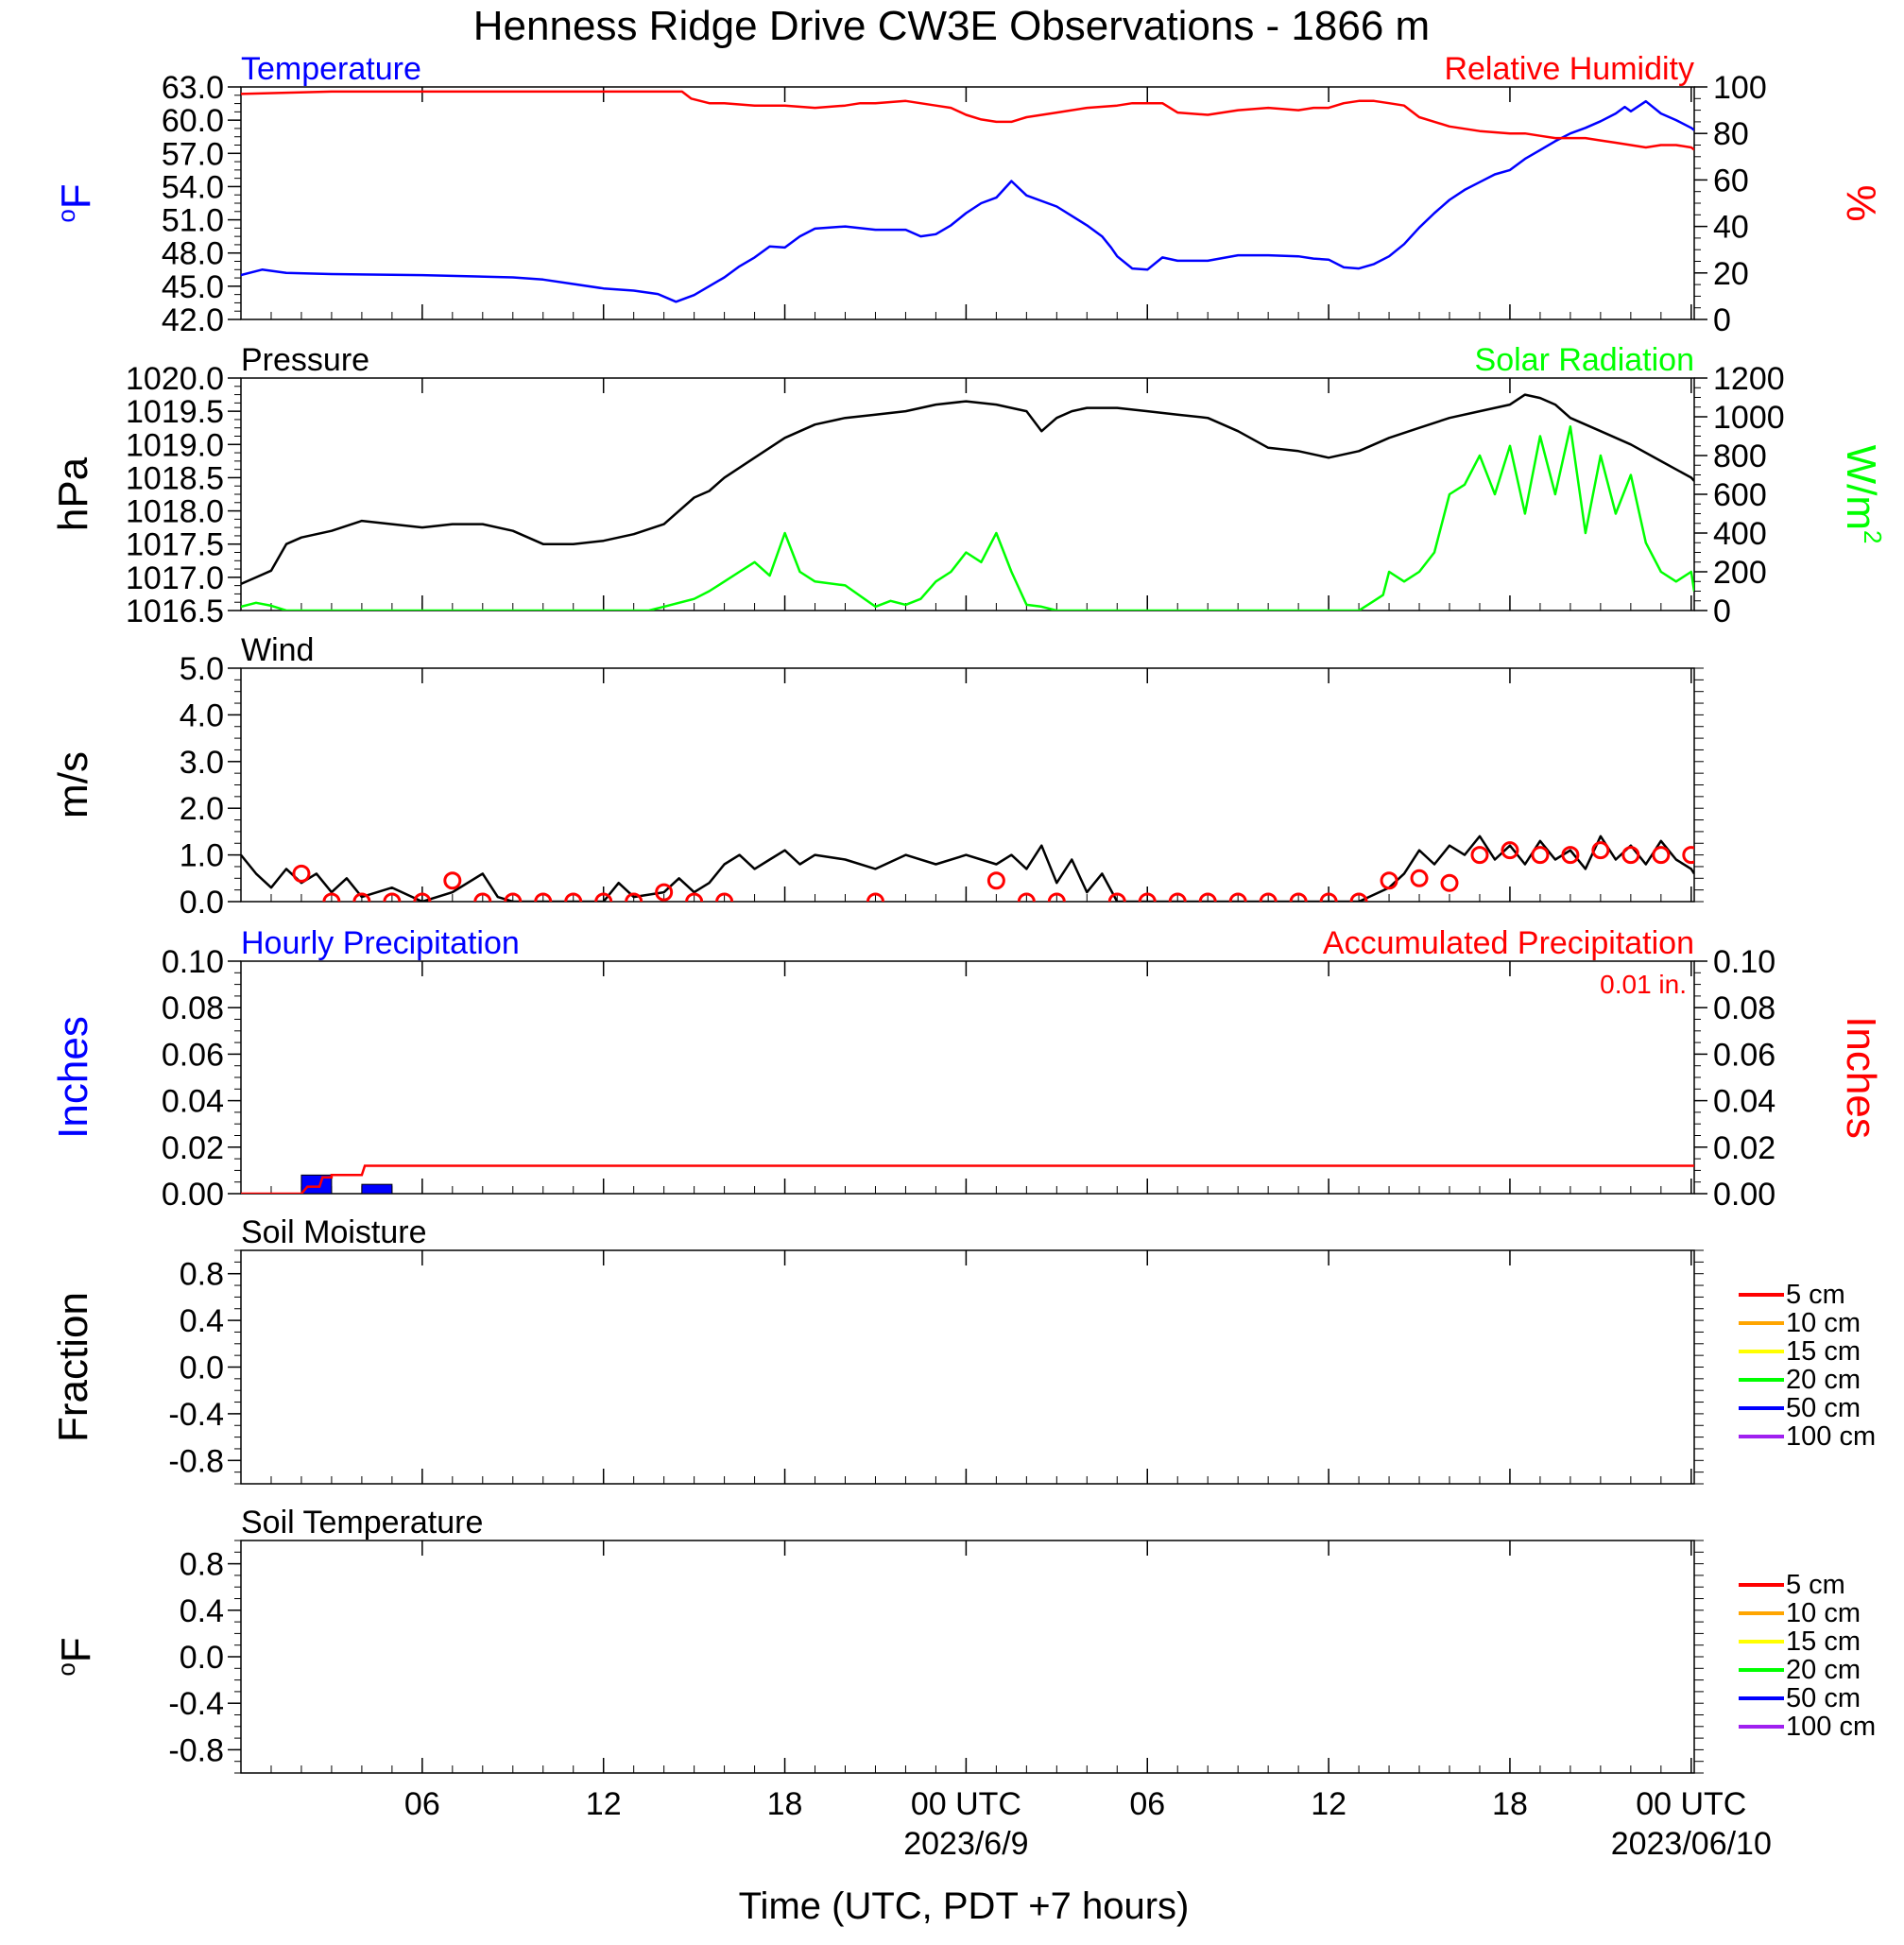  Describe the element at coordinates (1744, 1102) in the screenshot. I see `y-right-tick-label: 0.04` at that location.